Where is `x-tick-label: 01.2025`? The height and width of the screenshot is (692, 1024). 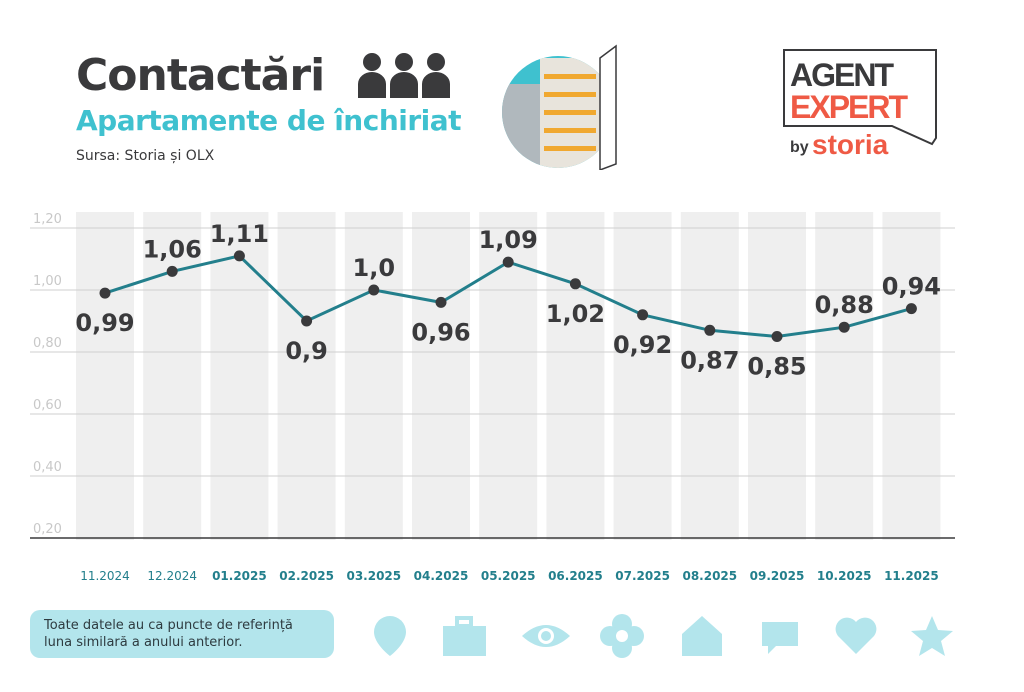 x-tick-label: 01.2025 is located at coordinates (239, 576).